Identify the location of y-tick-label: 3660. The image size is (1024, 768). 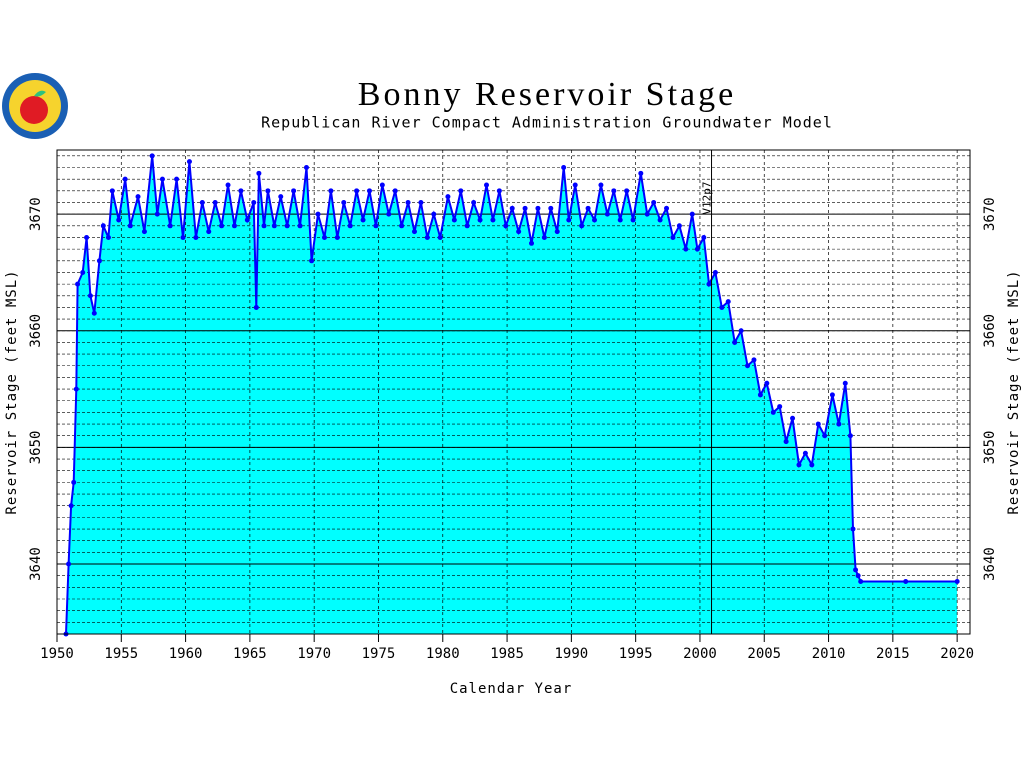
(36, 331).